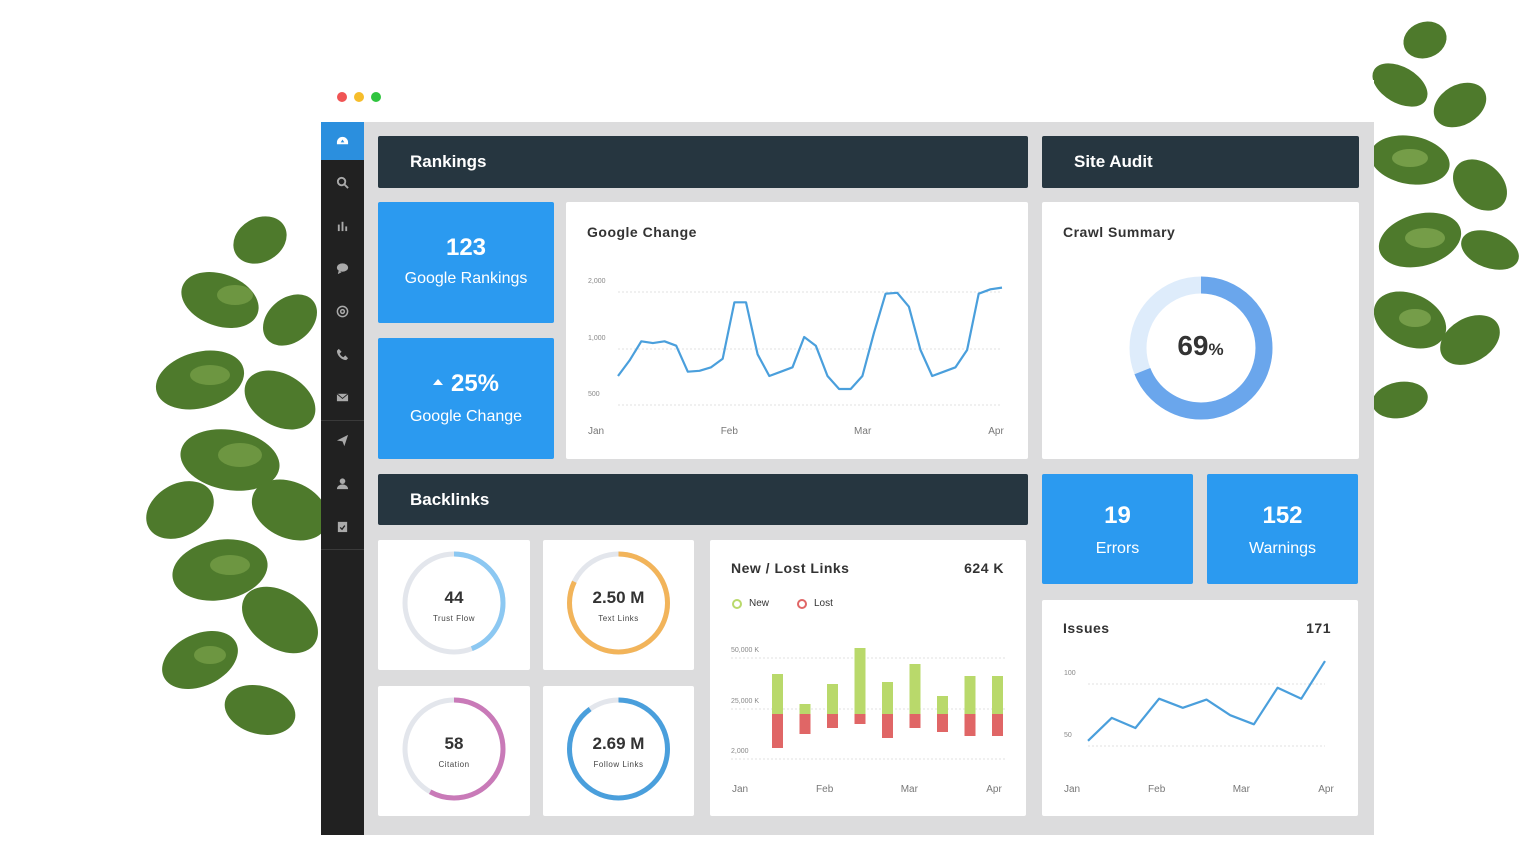 This screenshot has height=860, width=1529. I want to click on issues-x-tick: Apr, so click(1326, 789).